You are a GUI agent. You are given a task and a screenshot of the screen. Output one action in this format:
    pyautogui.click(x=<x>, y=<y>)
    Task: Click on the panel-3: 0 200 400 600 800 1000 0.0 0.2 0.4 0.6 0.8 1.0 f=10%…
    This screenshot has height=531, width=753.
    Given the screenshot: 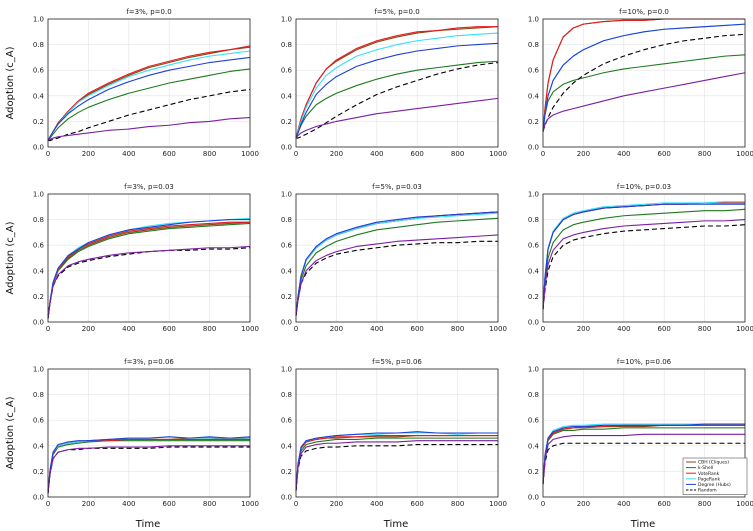 What is the action you would take?
    pyautogui.click(x=640, y=83)
    